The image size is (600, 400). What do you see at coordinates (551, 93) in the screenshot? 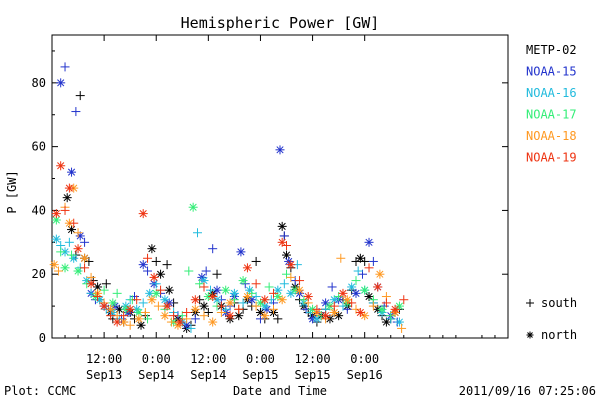
I see `legend-item: NOAA-16` at bounding box center [551, 93].